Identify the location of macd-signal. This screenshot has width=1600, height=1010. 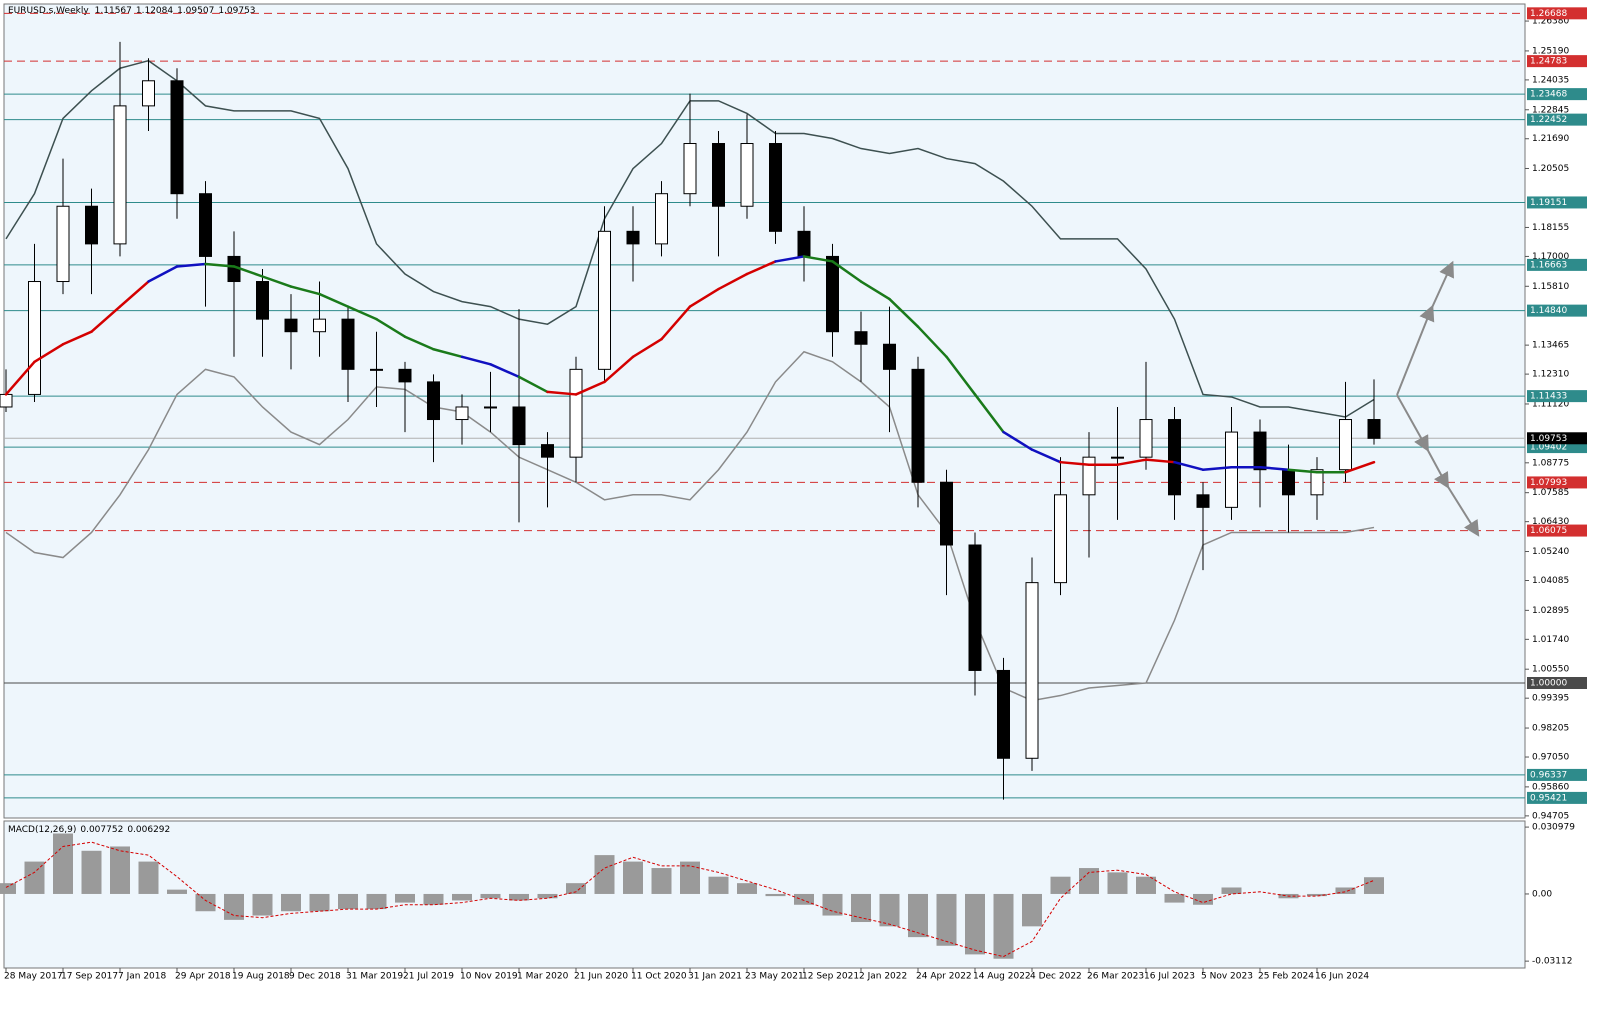
(690, 899).